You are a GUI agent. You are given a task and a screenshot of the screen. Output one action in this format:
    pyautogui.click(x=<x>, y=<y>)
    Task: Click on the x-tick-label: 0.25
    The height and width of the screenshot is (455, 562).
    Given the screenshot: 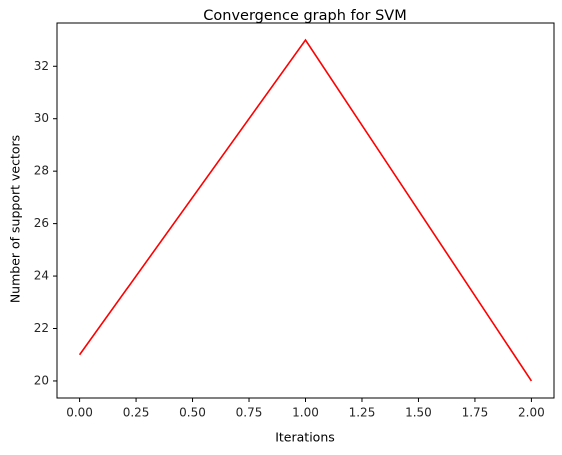 What is the action you would take?
    pyautogui.click(x=136, y=413)
    